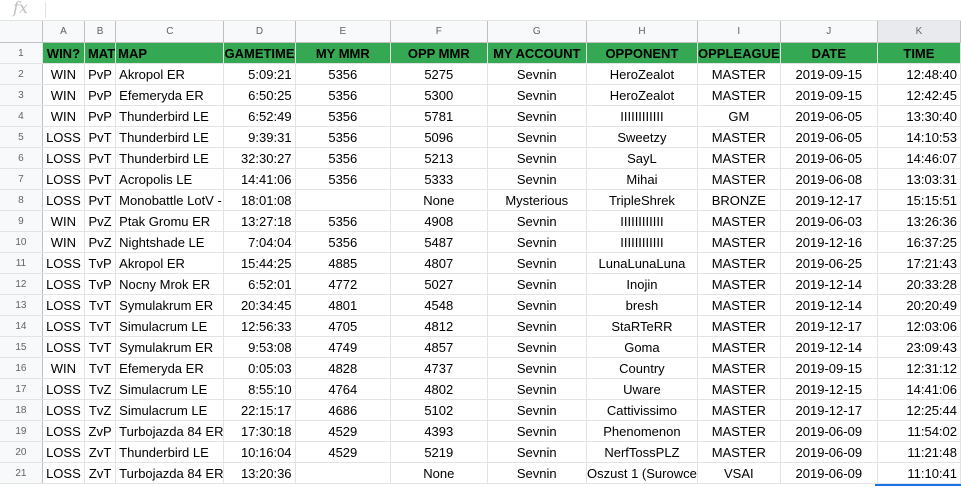 The image size is (961, 487). What do you see at coordinates (100, 452) in the screenshot?
I see `cell-b: ZvT` at bounding box center [100, 452].